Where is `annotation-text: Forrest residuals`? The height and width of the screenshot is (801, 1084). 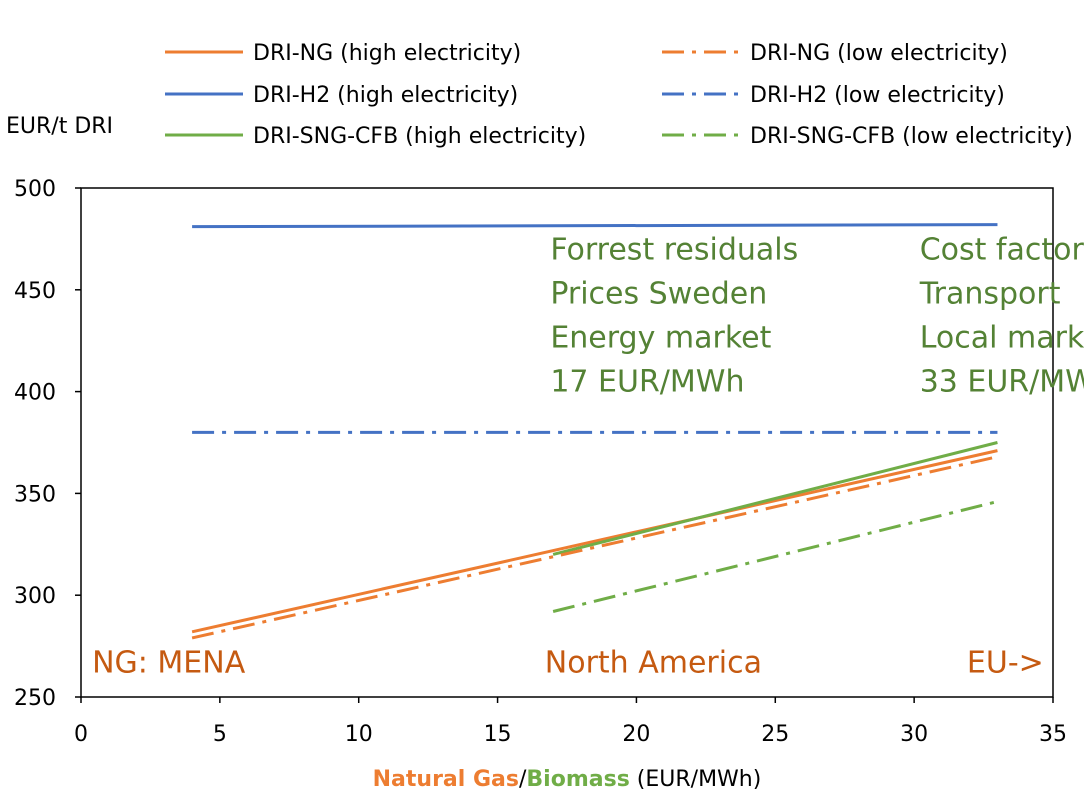
annotation-text: Forrest residuals is located at coordinates (674, 249).